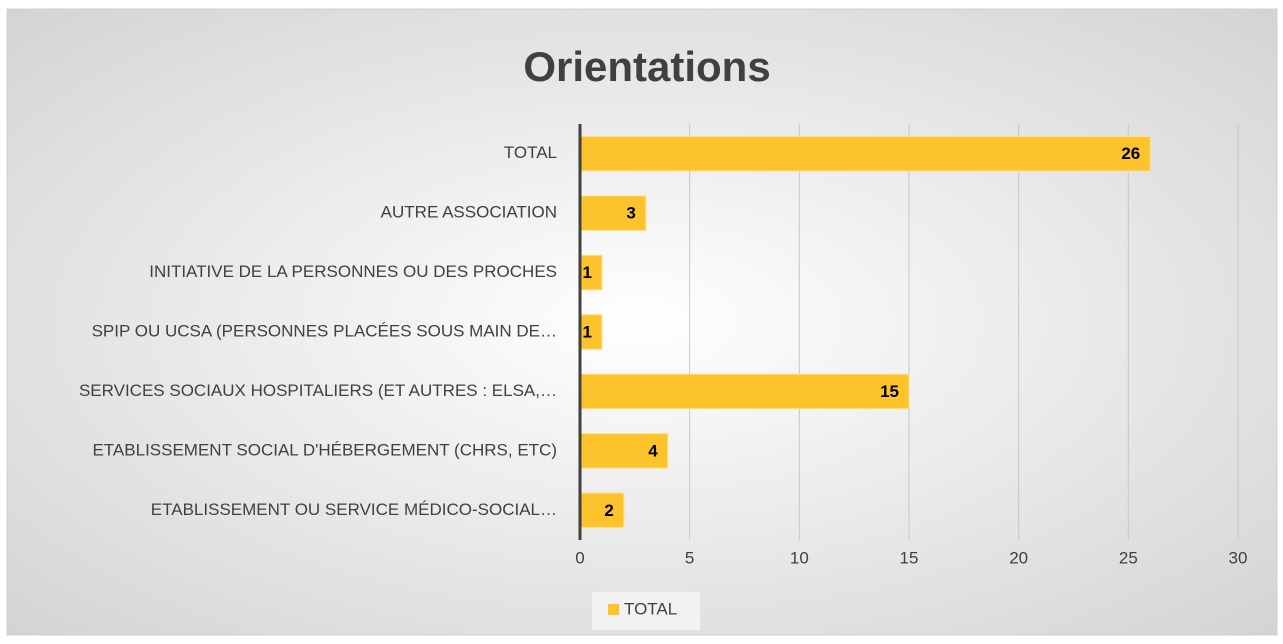 The image size is (1283, 644). What do you see at coordinates (646, 66) in the screenshot?
I see `chart-title: Orientations` at bounding box center [646, 66].